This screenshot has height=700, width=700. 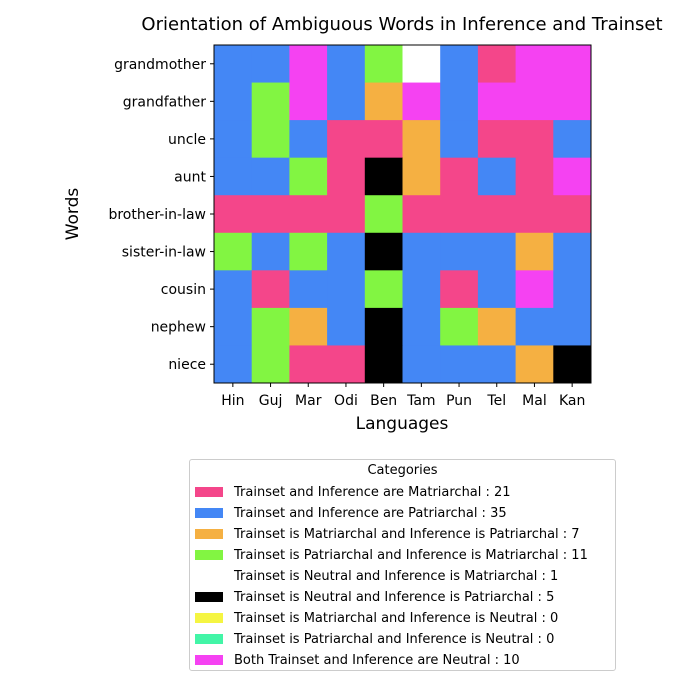 I want to click on y-tick-label: nephew, so click(x=178, y=328).